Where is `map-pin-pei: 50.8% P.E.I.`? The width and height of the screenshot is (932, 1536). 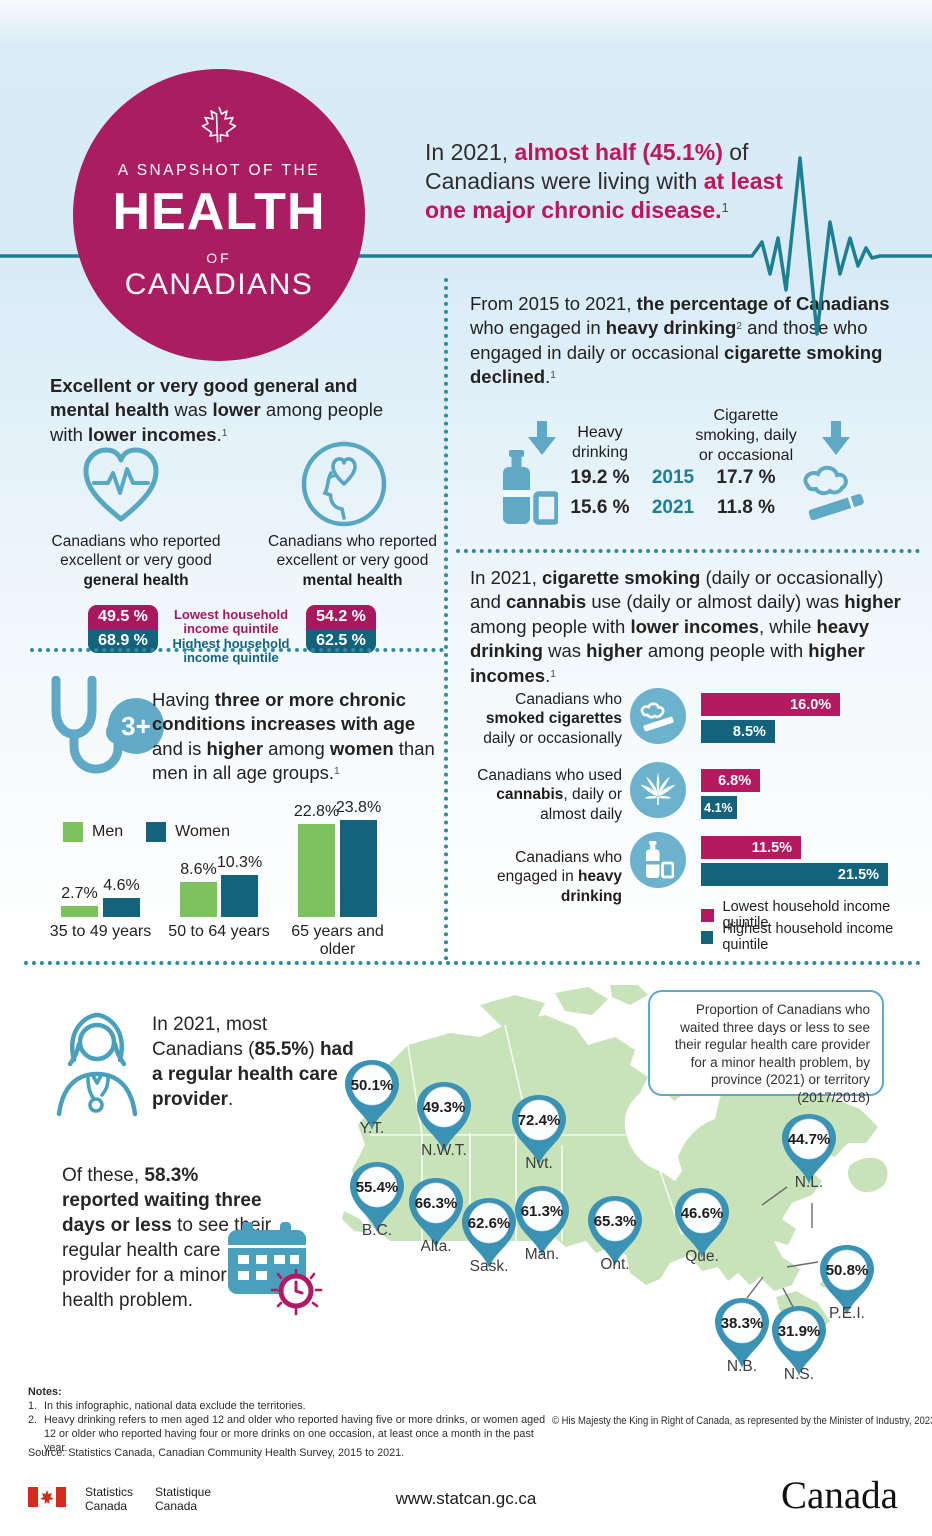 map-pin-pei: 50.8% P.E.I. is located at coordinates (847, 1282).